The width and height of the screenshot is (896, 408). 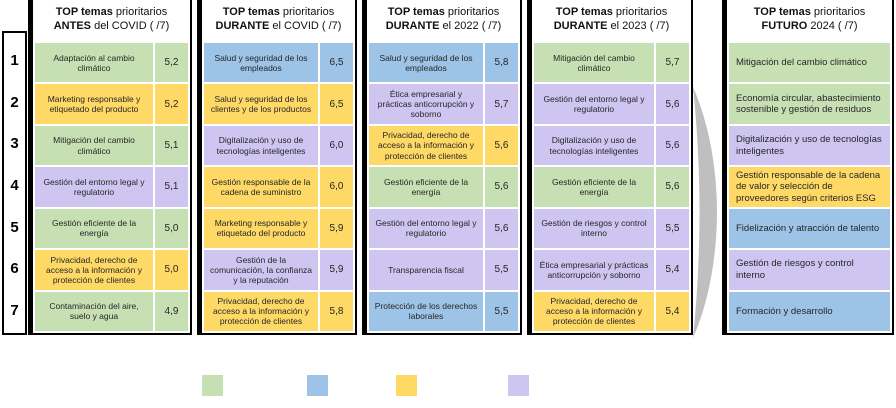 What do you see at coordinates (14, 269) in the screenshot?
I see `rank-number: 6` at bounding box center [14, 269].